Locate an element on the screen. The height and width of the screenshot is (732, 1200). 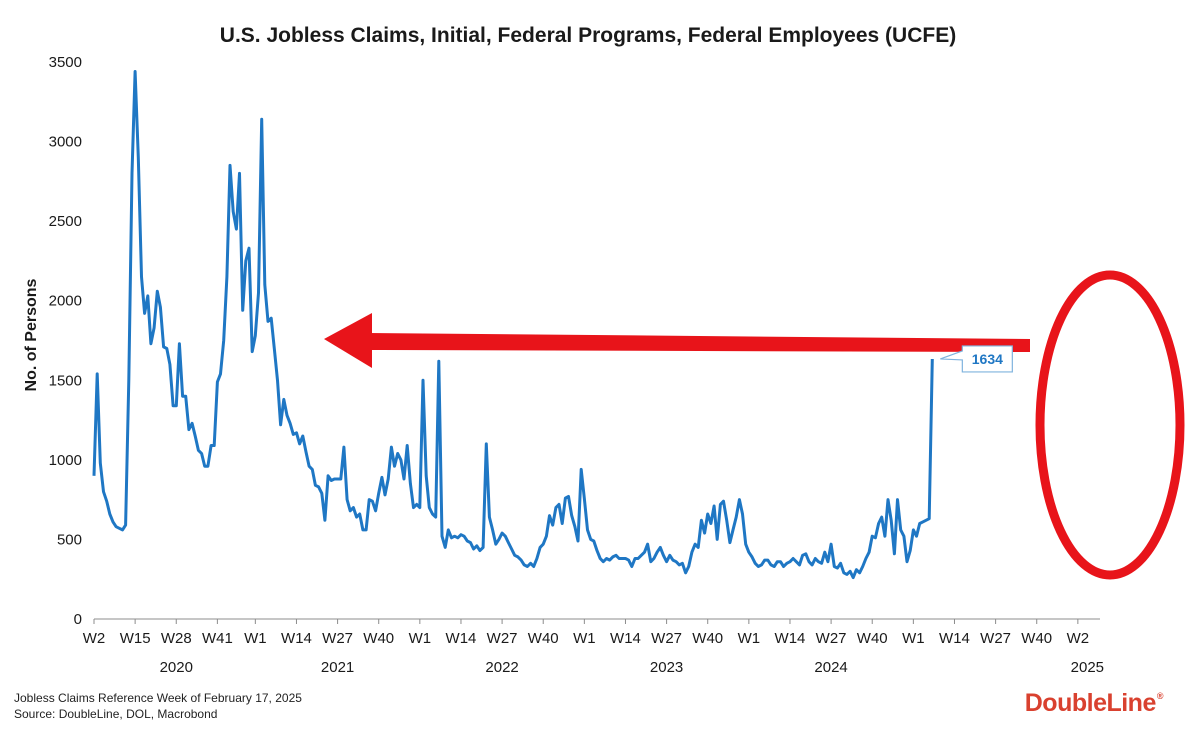
footnote-source: Source: DoubleLine, DOL, Macrobond is located at coordinates (116, 714).